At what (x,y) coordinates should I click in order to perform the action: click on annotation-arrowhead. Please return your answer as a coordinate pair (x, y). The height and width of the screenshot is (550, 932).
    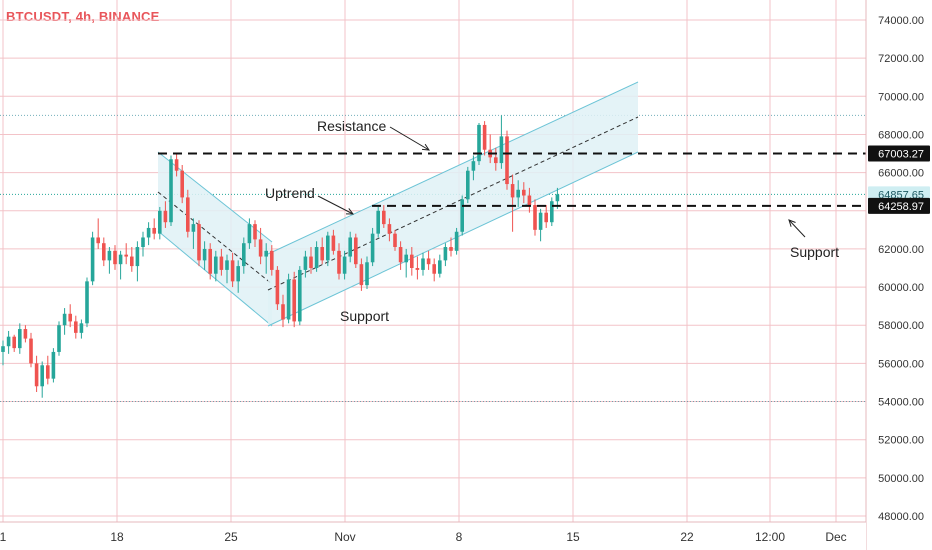
    Looking at the image, I should click on (425, 147).